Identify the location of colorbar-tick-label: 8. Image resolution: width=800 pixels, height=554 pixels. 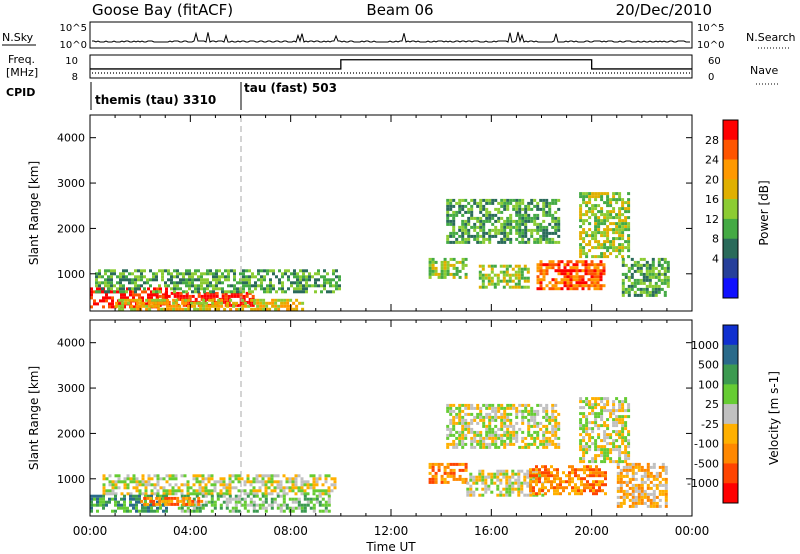
(715, 239).